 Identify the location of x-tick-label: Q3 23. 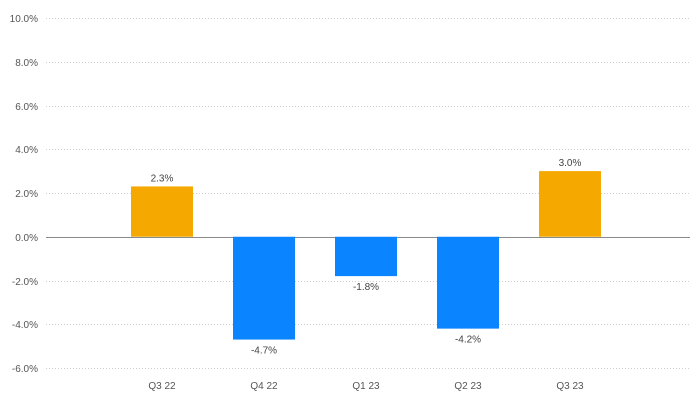
(570, 386).